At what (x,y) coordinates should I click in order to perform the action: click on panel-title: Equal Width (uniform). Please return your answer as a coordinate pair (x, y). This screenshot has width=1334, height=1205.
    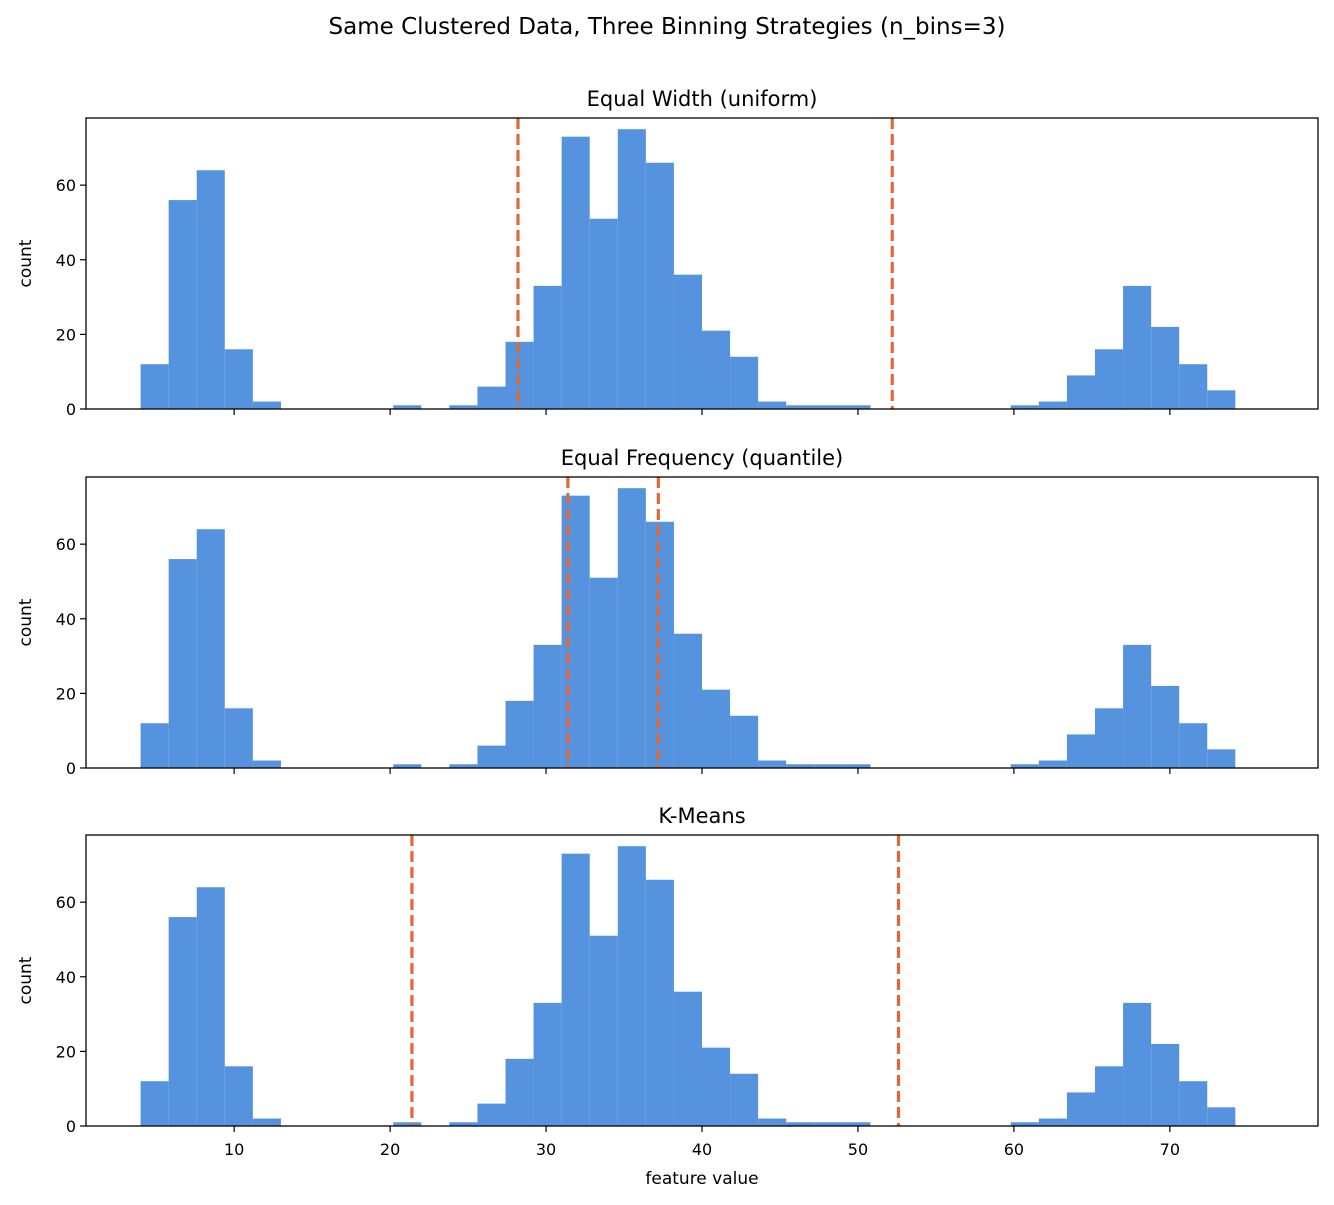
    Looking at the image, I should click on (702, 99).